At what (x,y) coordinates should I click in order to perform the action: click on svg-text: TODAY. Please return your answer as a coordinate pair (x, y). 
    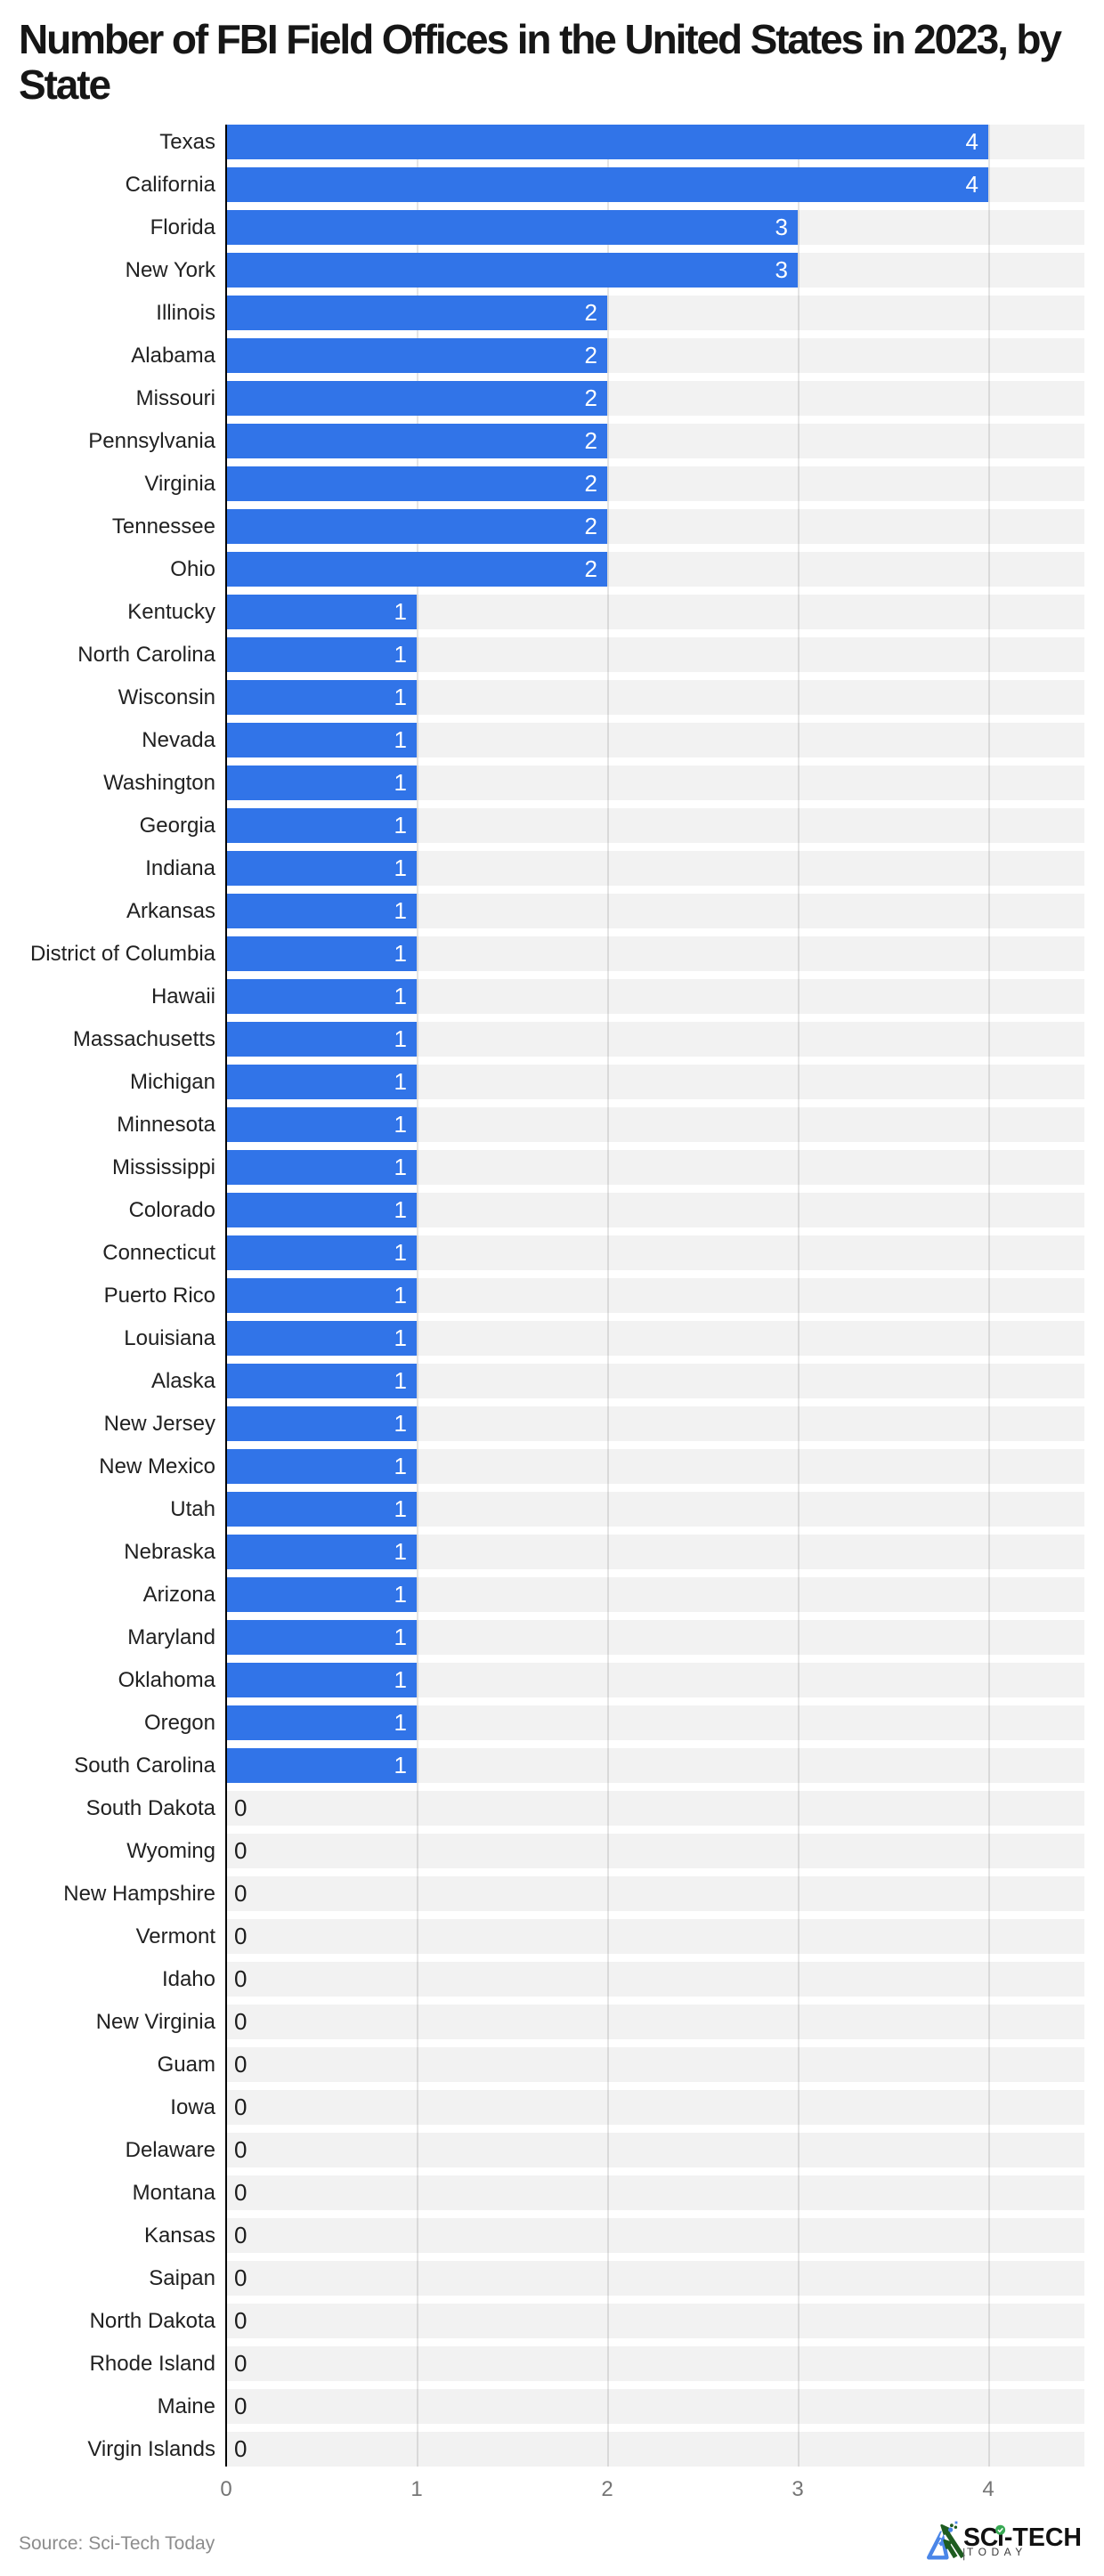
    Looking at the image, I should click on (997, 2552).